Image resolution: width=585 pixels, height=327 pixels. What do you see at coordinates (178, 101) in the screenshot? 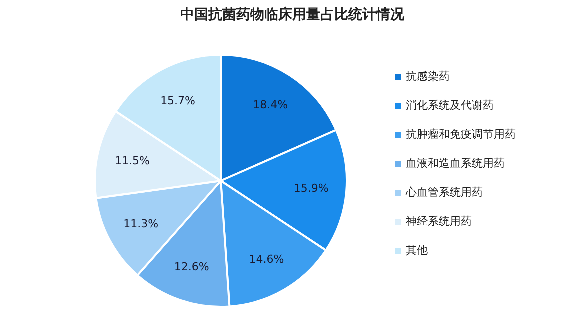
I see `data-label: 15.7%` at bounding box center [178, 101].